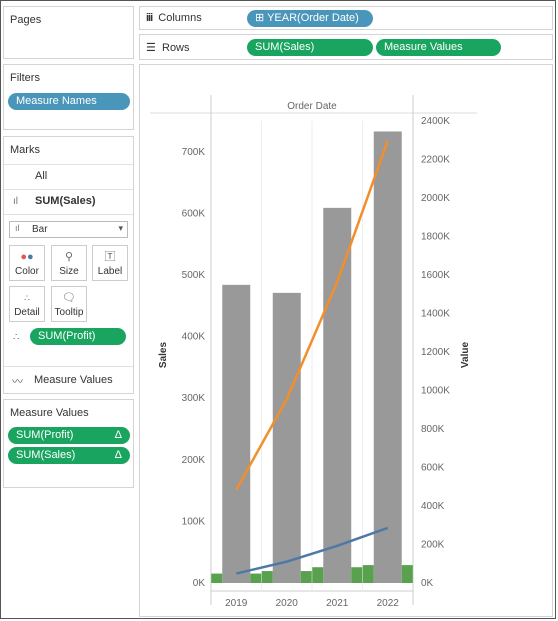 The width and height of the screenshot is (558, 621). Describe the element at coordinates (194, 275) in the screenshot. I see `left-axis-tick-label: 500K` at that location.